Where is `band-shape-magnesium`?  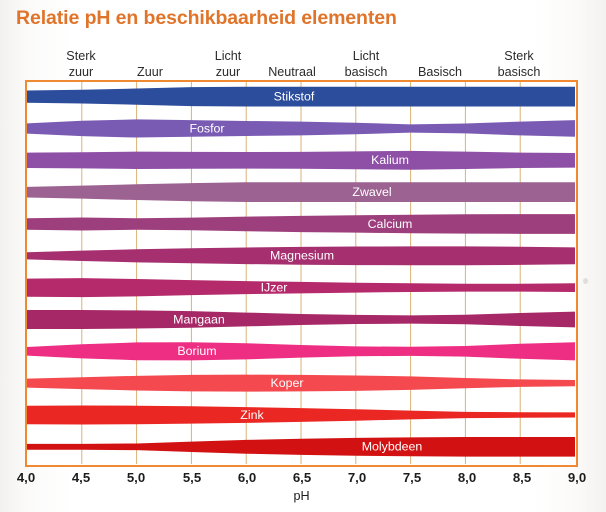 band-shape-magnesium is located at coordinates (301, 256).